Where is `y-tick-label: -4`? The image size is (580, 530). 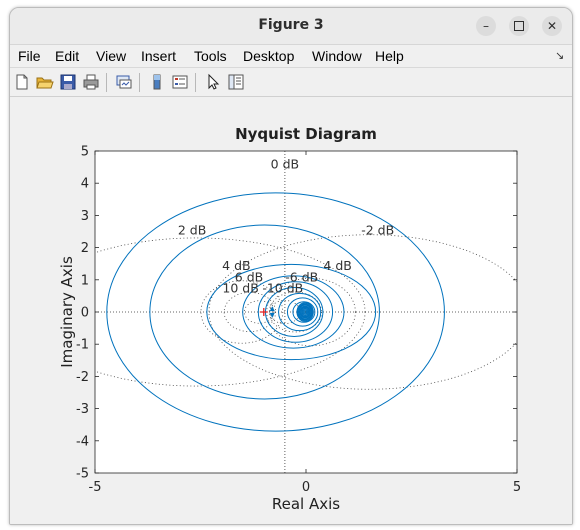
y-tick-label: -4 is located at coordinates (82, 441).